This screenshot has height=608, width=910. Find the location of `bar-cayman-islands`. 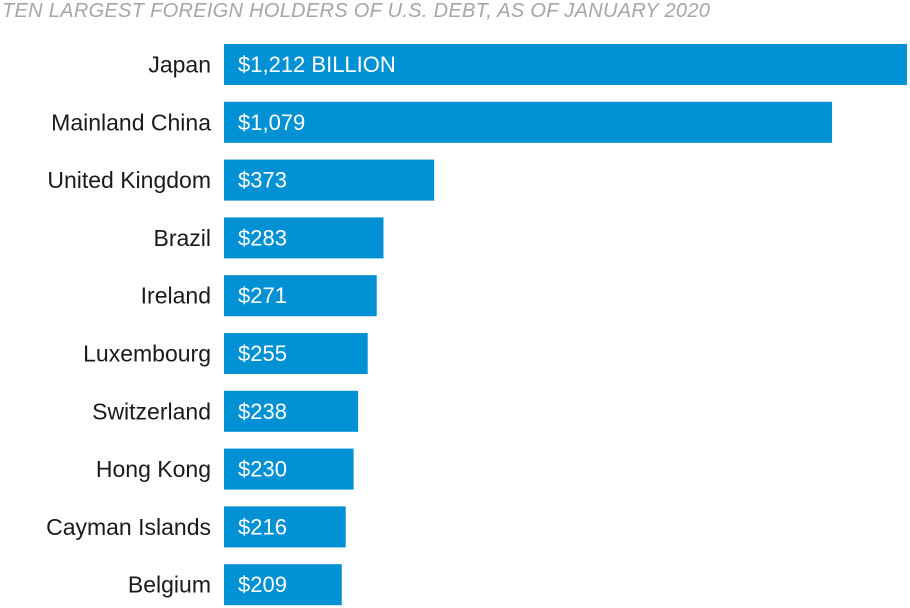

bar-cayman-islands is located at coordinates (285, 527).